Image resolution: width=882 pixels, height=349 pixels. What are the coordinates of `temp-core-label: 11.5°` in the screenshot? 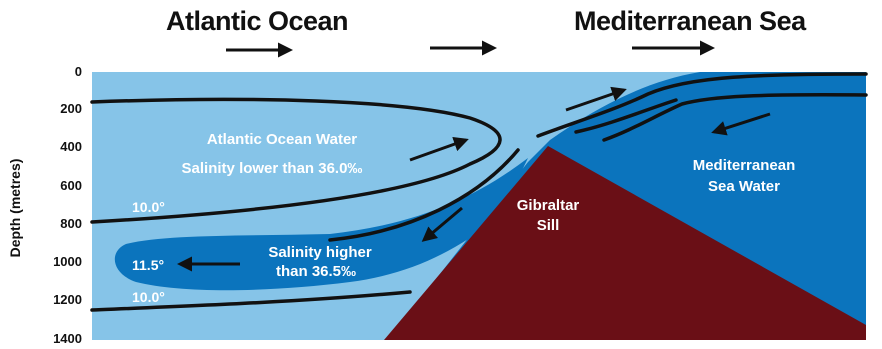 It's located at (148, 265).